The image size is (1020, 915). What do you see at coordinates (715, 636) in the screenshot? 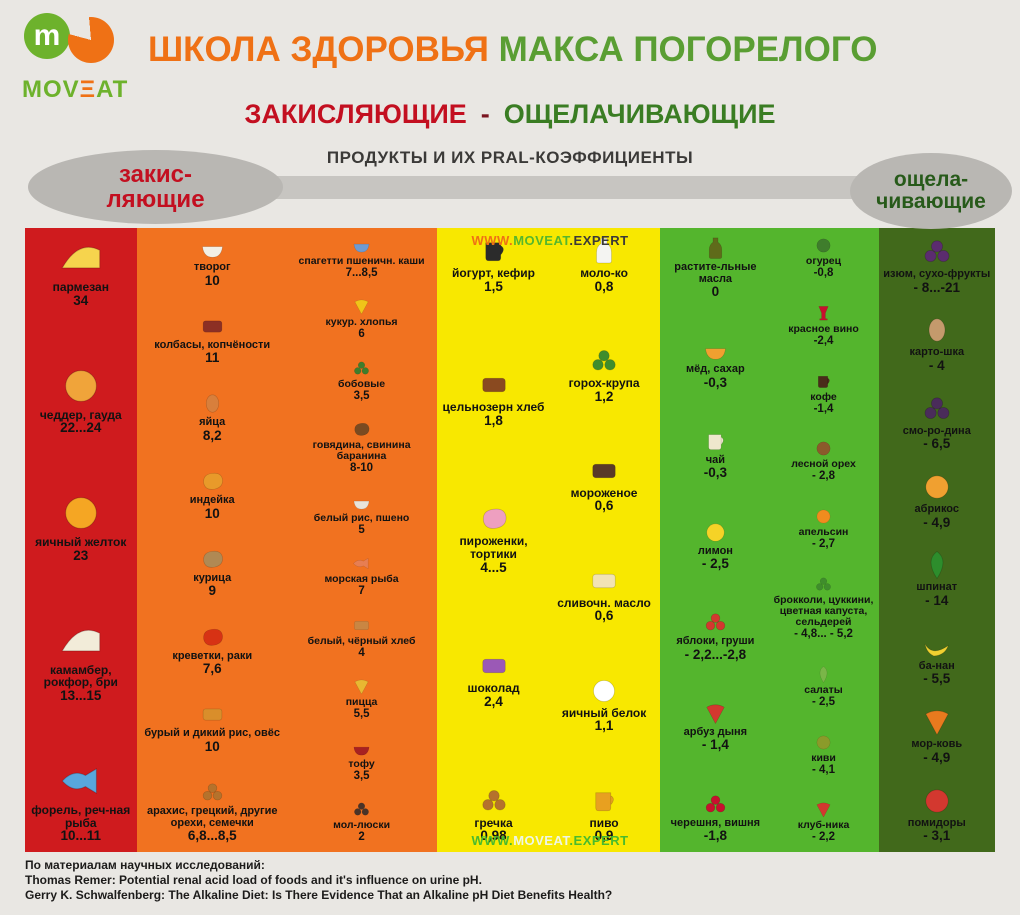
I see `food-item: яблоки, груши - 2,2...-2,8` at bounding box center [715, 636].